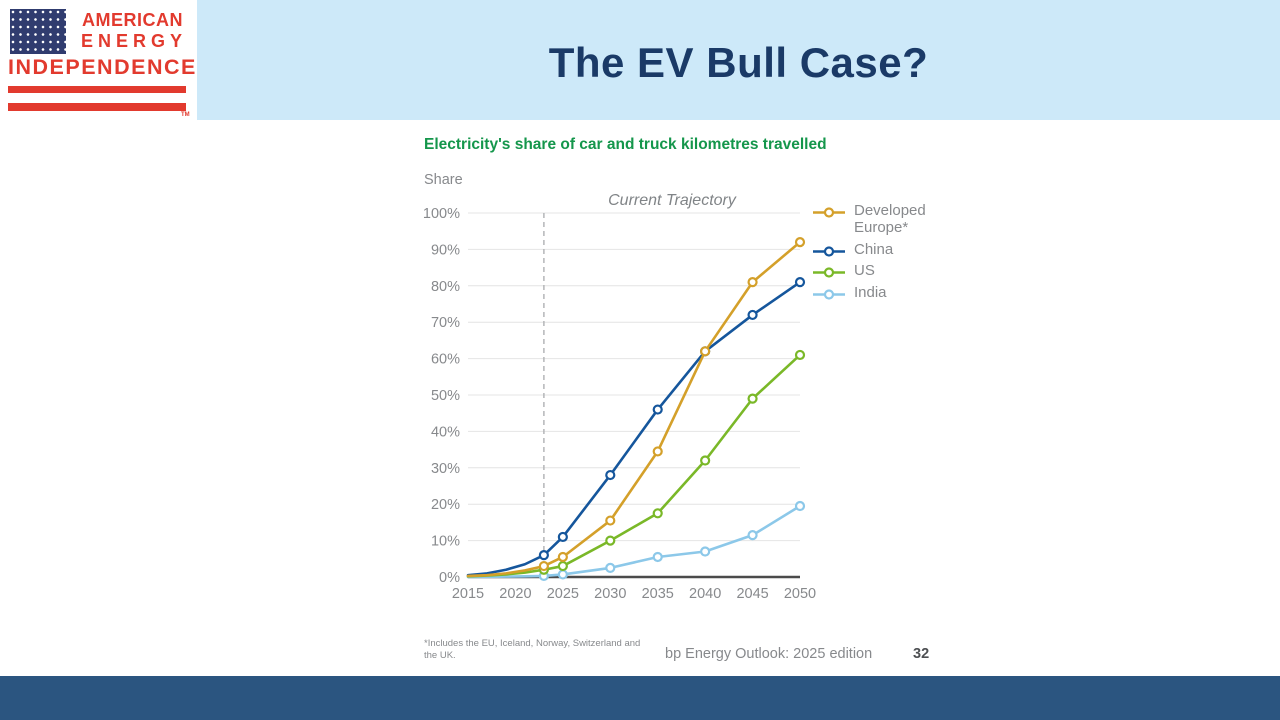 The image size is (1280, 720). I want to click on y-tick-label: 30%, so click(445, 469).